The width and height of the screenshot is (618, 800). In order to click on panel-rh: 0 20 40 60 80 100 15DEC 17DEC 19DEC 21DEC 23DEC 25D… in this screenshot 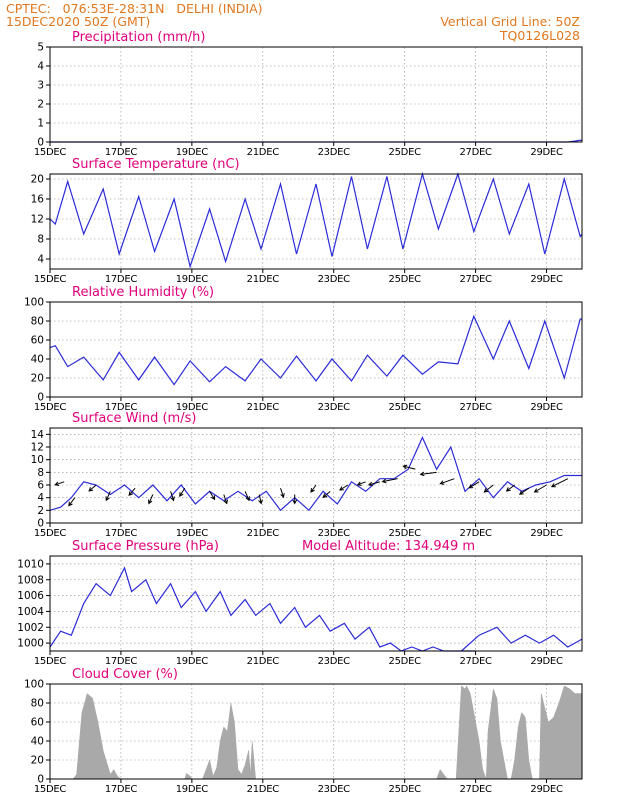, I will do `click(303, 349)`.